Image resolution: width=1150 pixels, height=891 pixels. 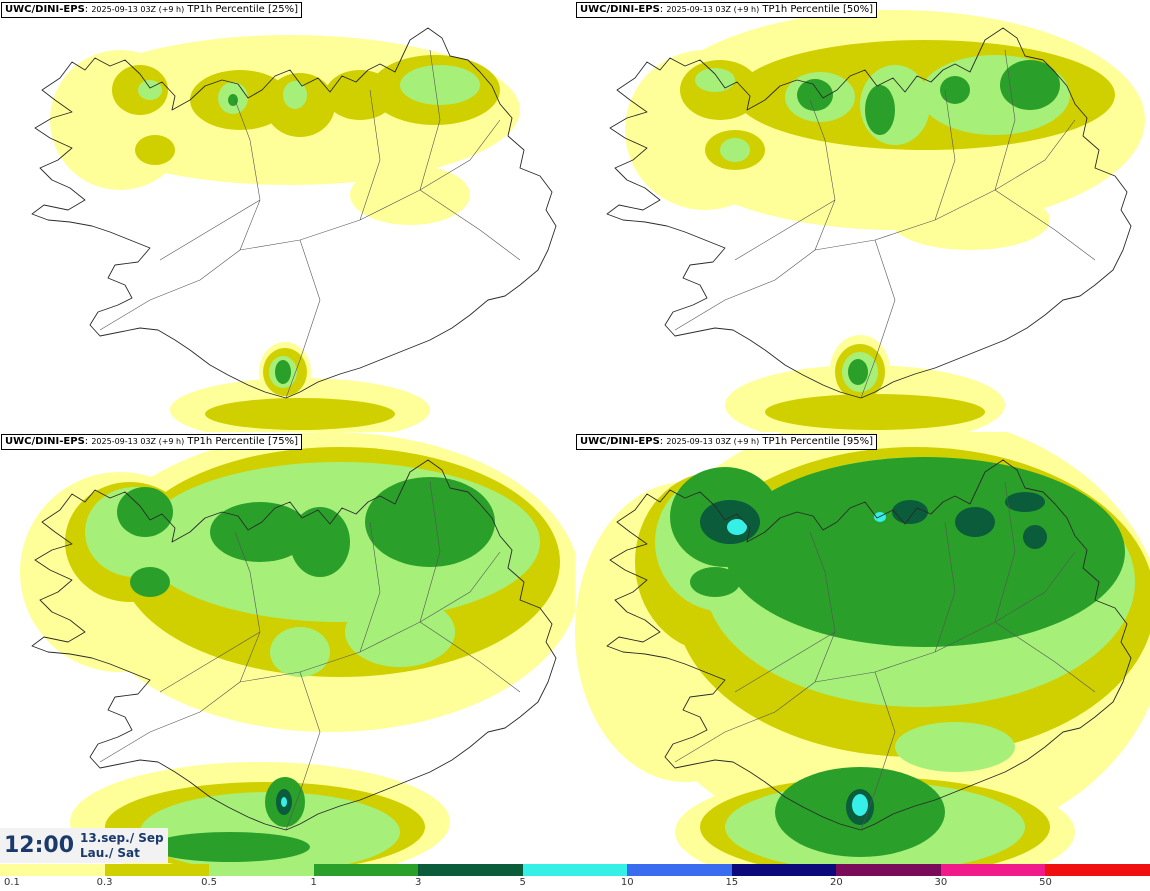 I want to click on valid-time-box: 12:00 13.sep./ Sep Lau./ Sat, so click(x=84, y=845).